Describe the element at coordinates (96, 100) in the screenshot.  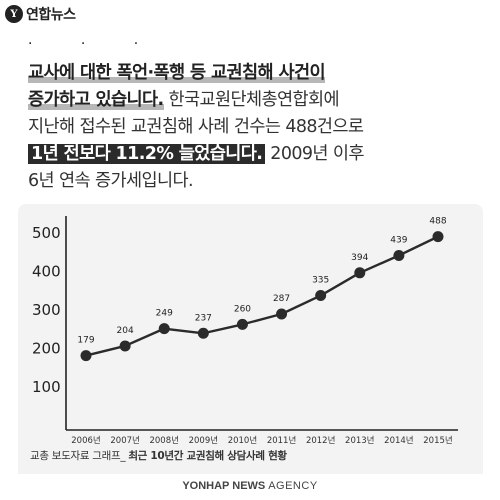
I see `headline-line-2: 증가하고 있습니다.` at that location.